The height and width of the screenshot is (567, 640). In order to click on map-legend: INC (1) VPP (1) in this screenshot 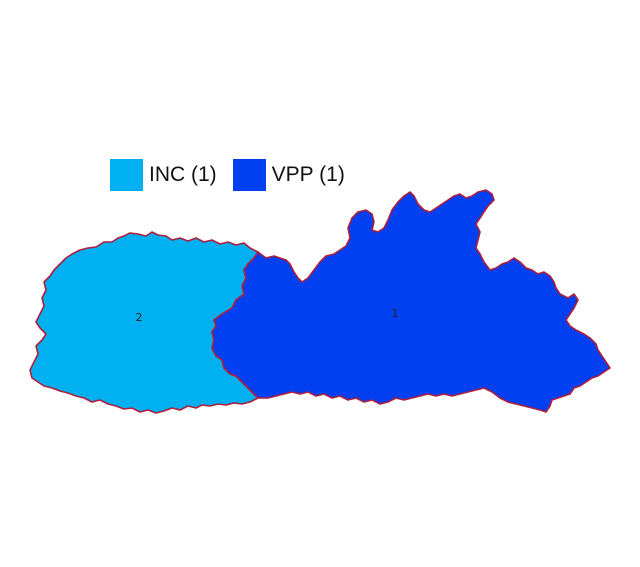, I will do `click(235, 175)`.